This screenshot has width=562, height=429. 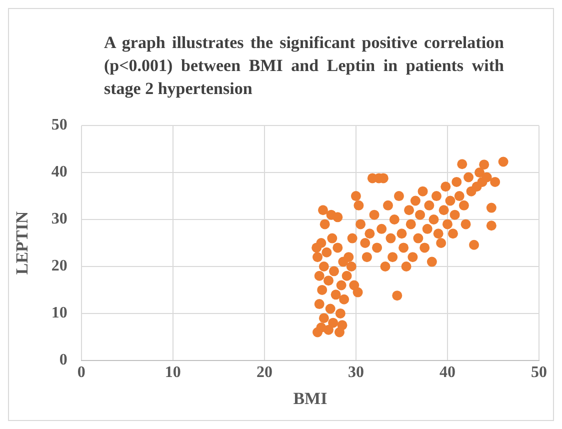 I want to click on y-tick-label: 10, so click(x=59, y=313).